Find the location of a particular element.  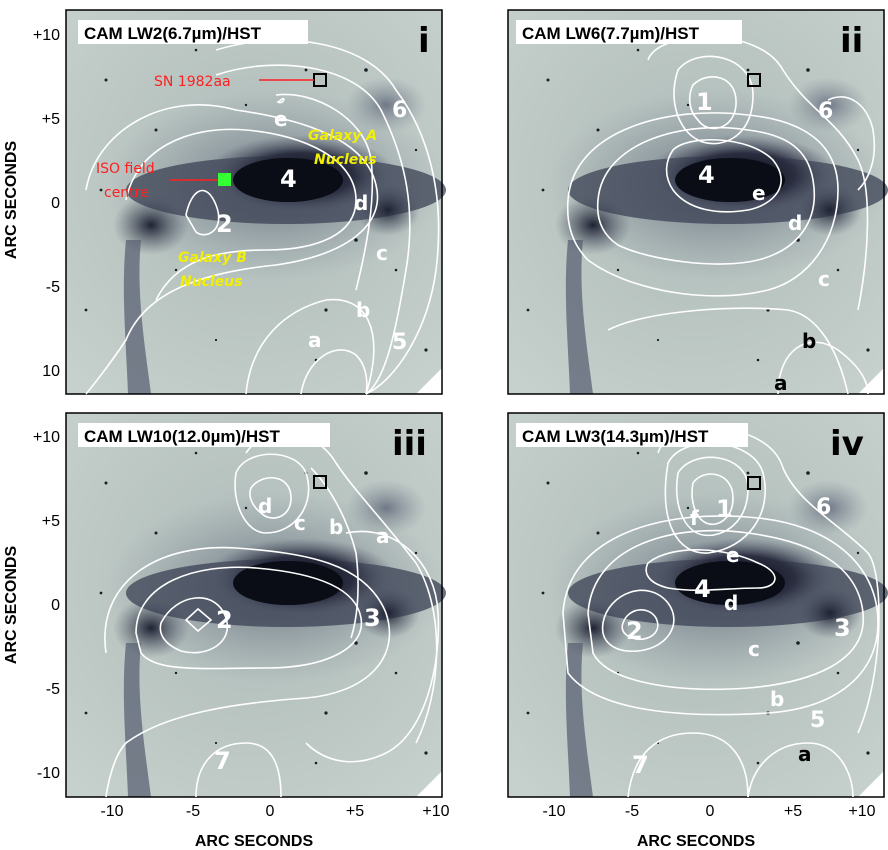

galaxy-a-label-line1: Galaxy A is located at coordinates (342, 136).